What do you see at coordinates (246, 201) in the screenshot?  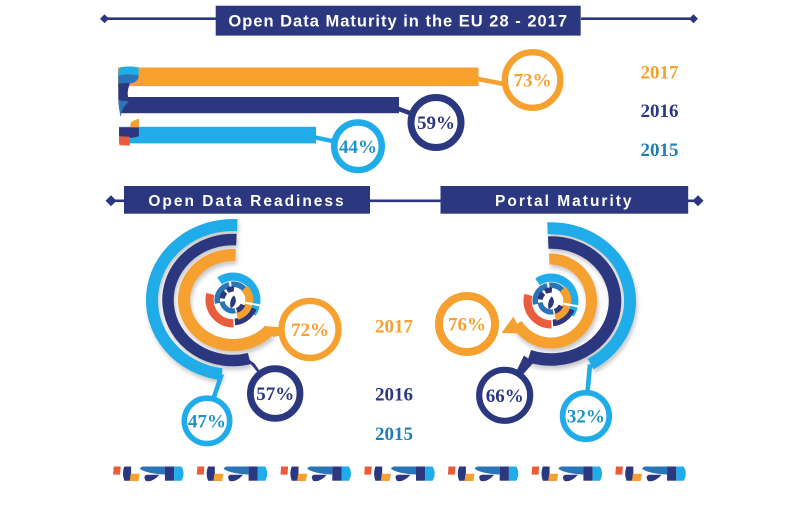 I see `svg-text: Open Data Readiness` at bounding box center [246, 201].